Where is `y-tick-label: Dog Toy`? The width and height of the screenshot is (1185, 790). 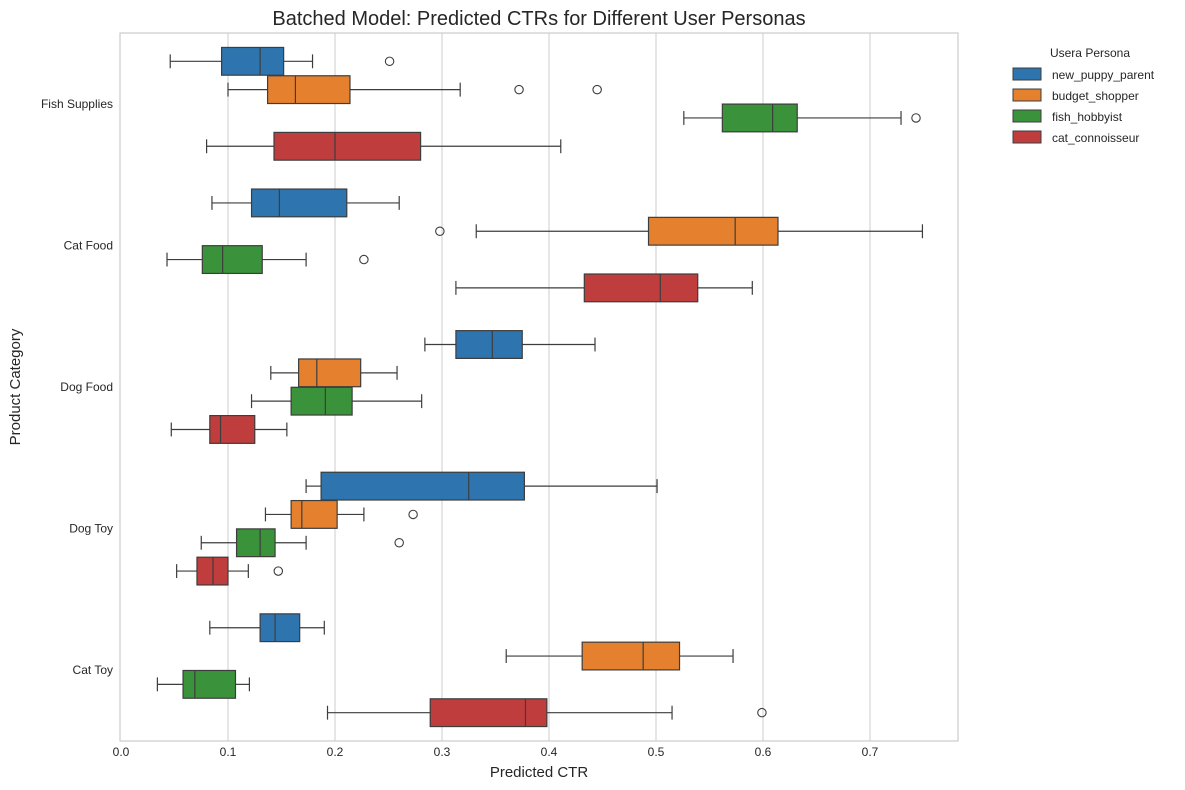 y-tick-label: Dog Toy is located at coordinates (91, 529).